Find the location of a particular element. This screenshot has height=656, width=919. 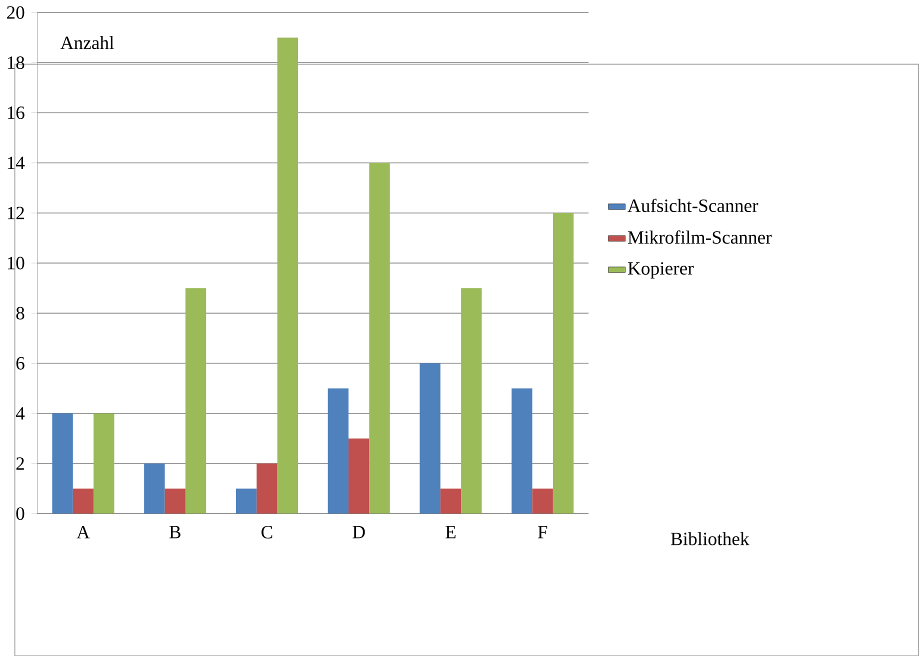

y-tick-label: 4 is located at coordinates (20, 413).